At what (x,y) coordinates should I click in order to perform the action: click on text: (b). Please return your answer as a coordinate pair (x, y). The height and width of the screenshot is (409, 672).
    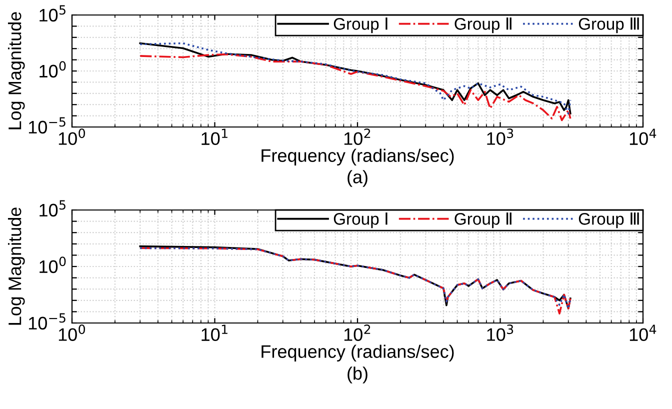
    Looking at the image, I should click on (358, 375).